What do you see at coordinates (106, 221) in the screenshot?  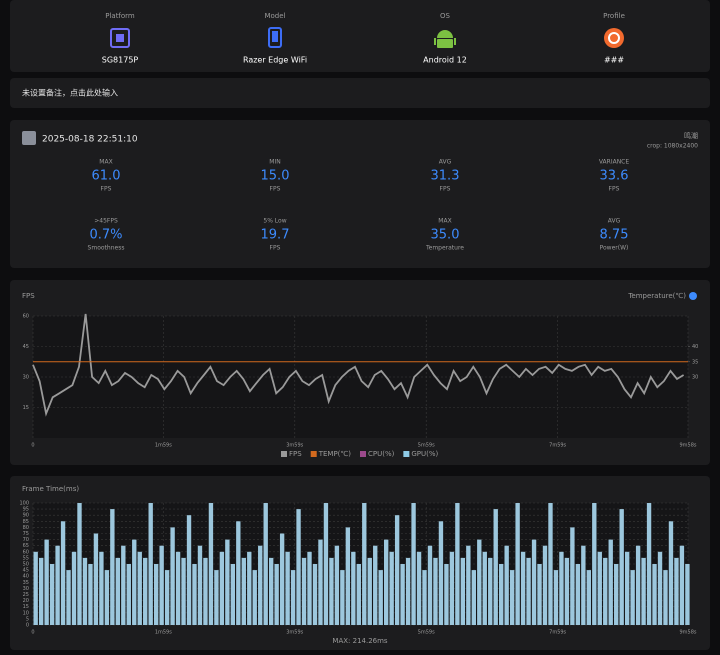 I see `stat-label: >45FPS` at bounding box center [106, 221].